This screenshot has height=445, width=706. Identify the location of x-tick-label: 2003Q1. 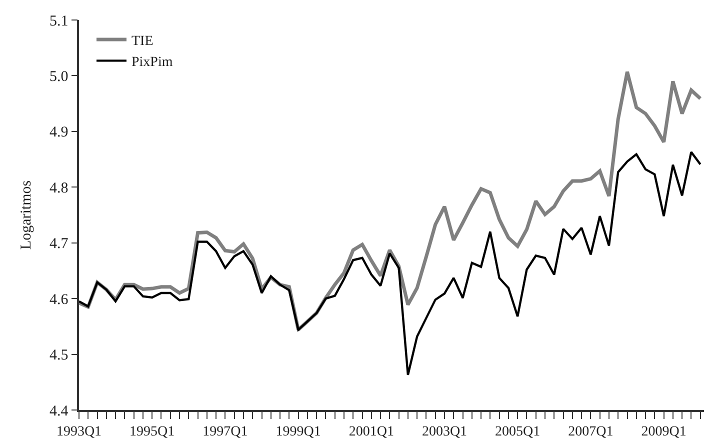
(445, 432).